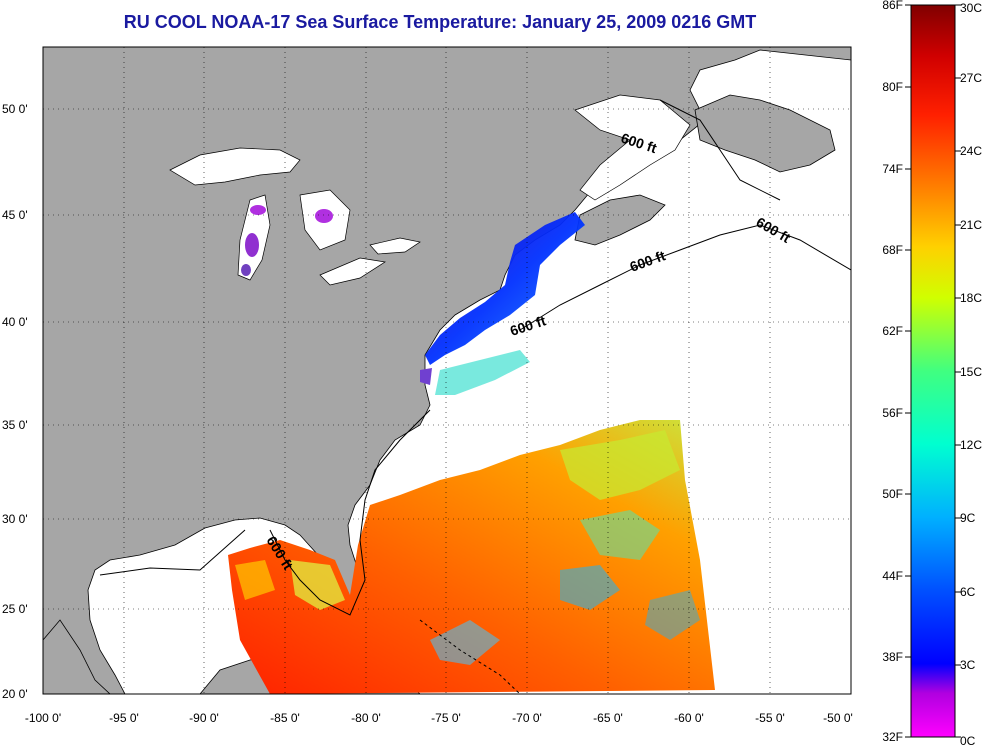 This screenshot has width=984, height=754. What do you see at coordinates (892, 372) in the screenshot?
I see `colorbar-fahrenheit-labels: 86F 80F 74F 68F 62F 56F 50F 44F 38F 32F` at bounding box center [892, 372].